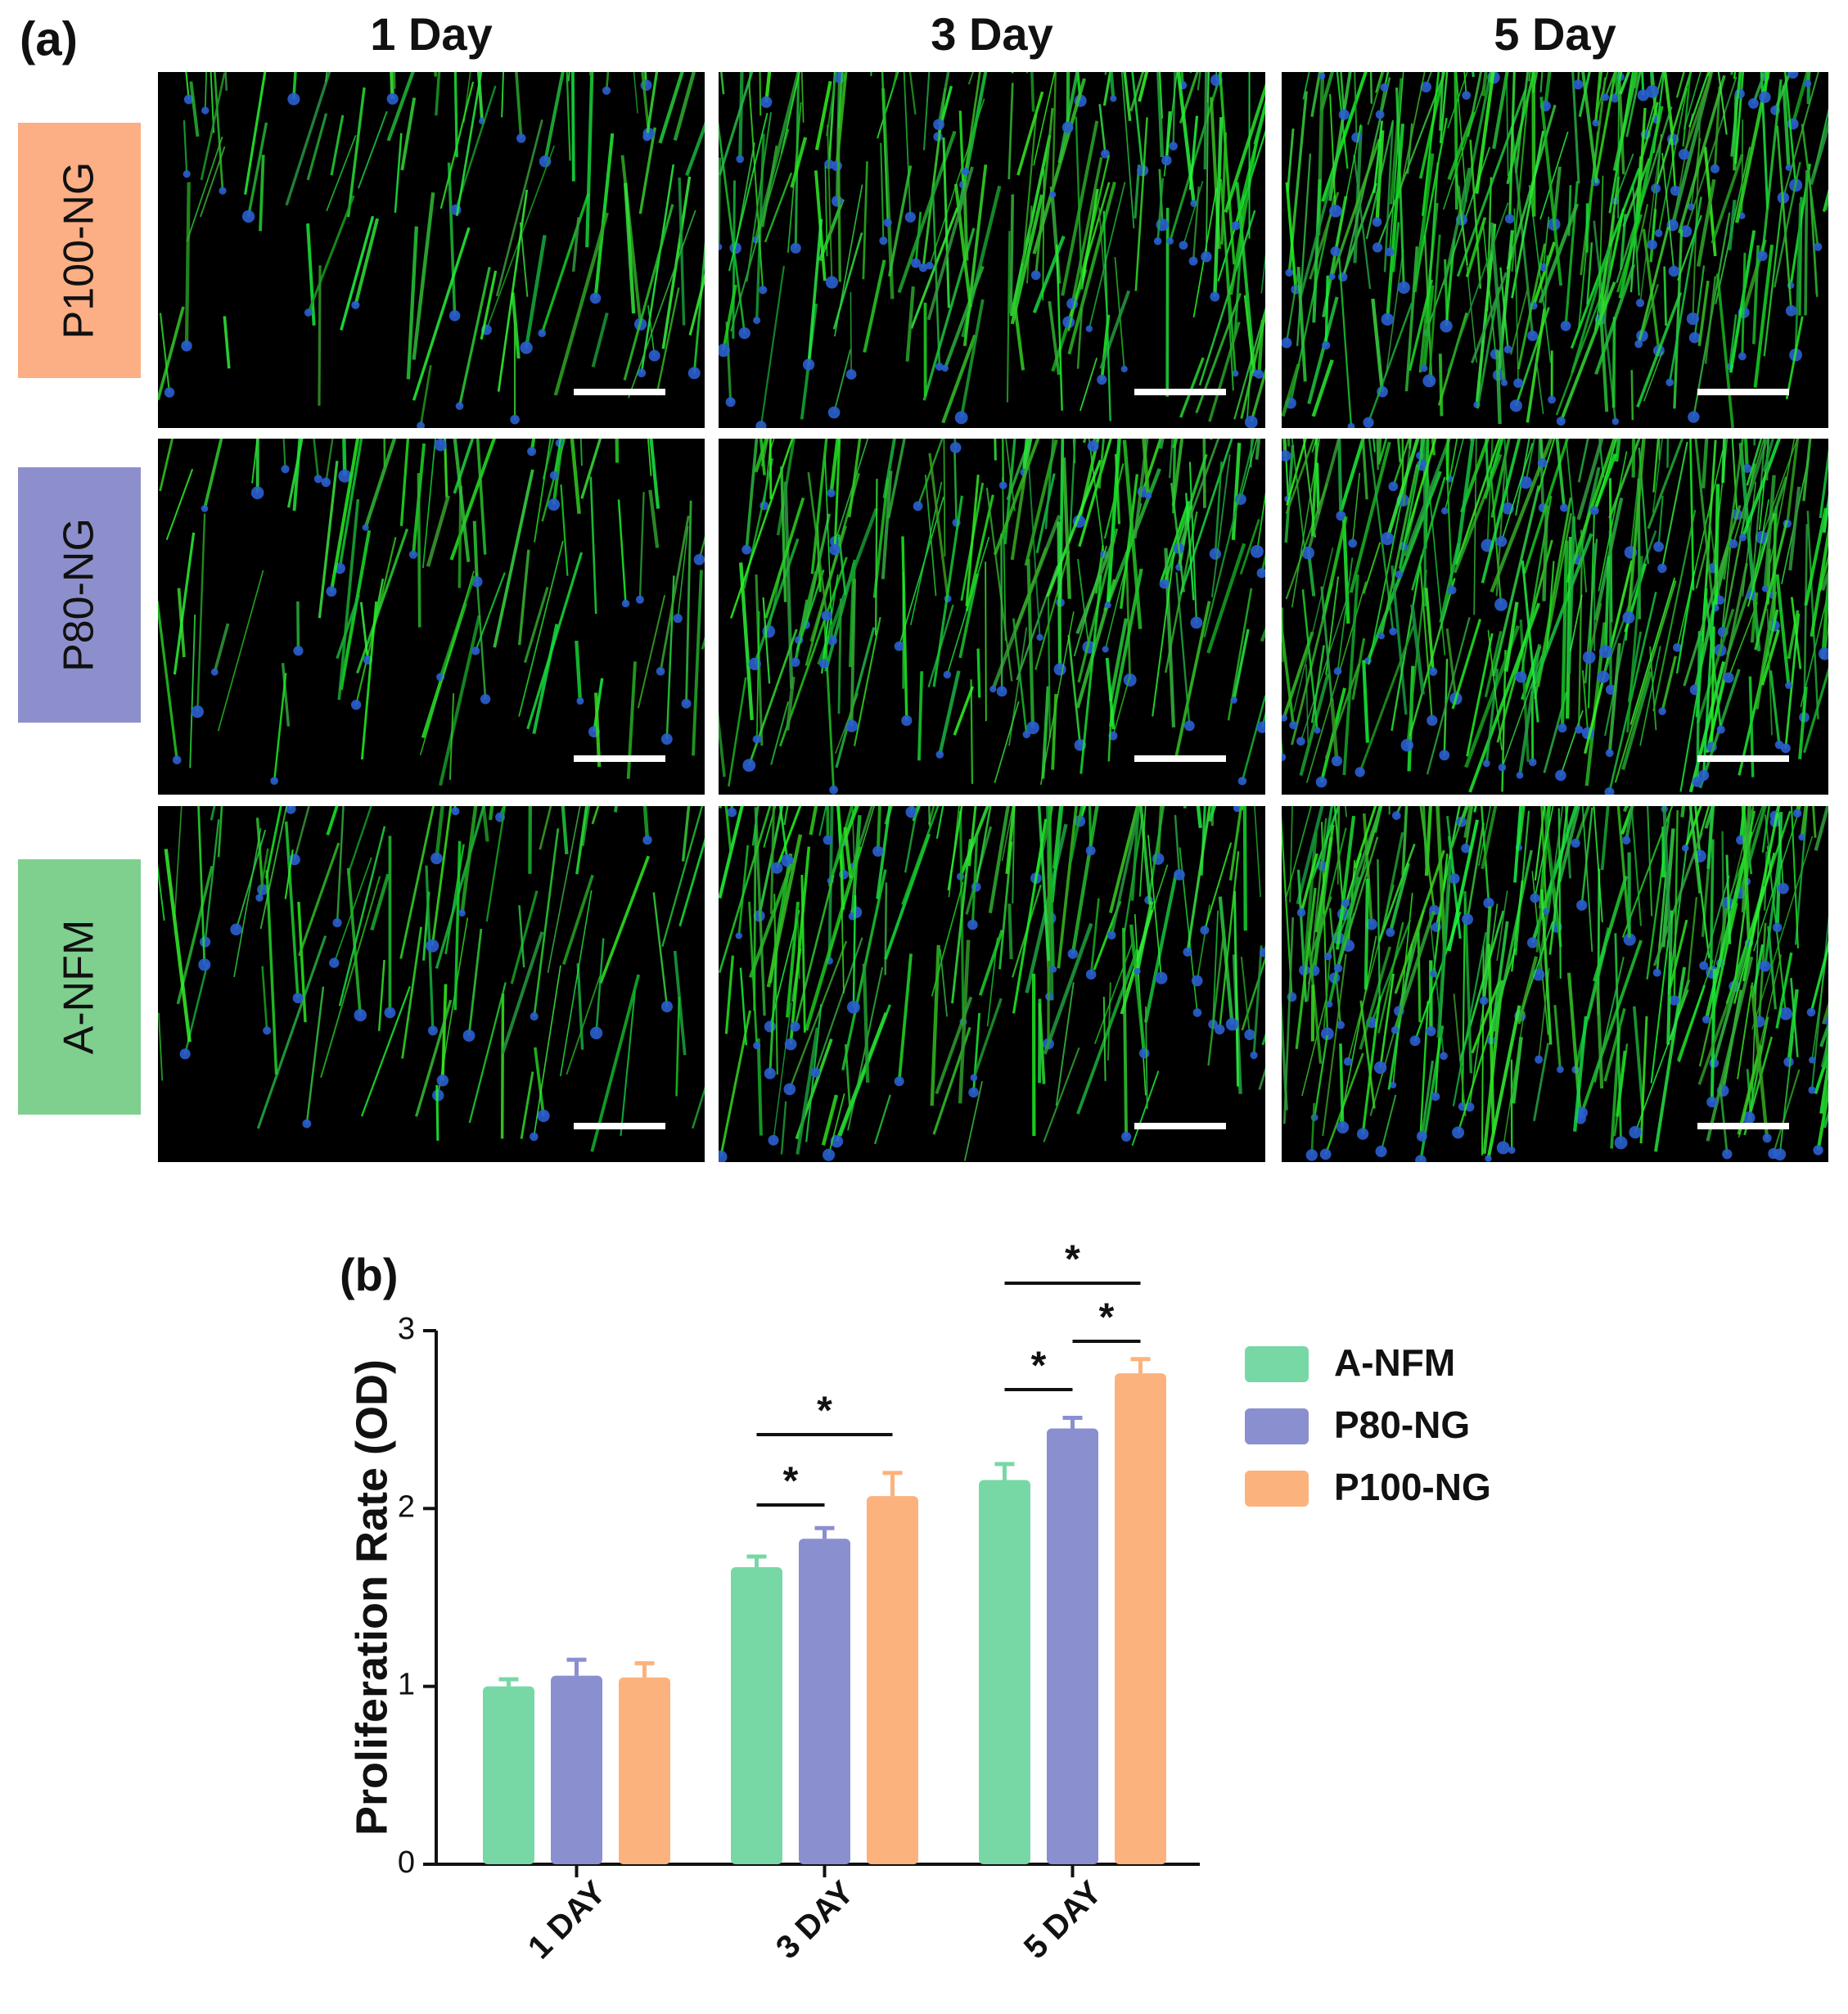 This screenshot has width=1848, height=2014. I want to click on micrograph-cells, so click(1555, 250).